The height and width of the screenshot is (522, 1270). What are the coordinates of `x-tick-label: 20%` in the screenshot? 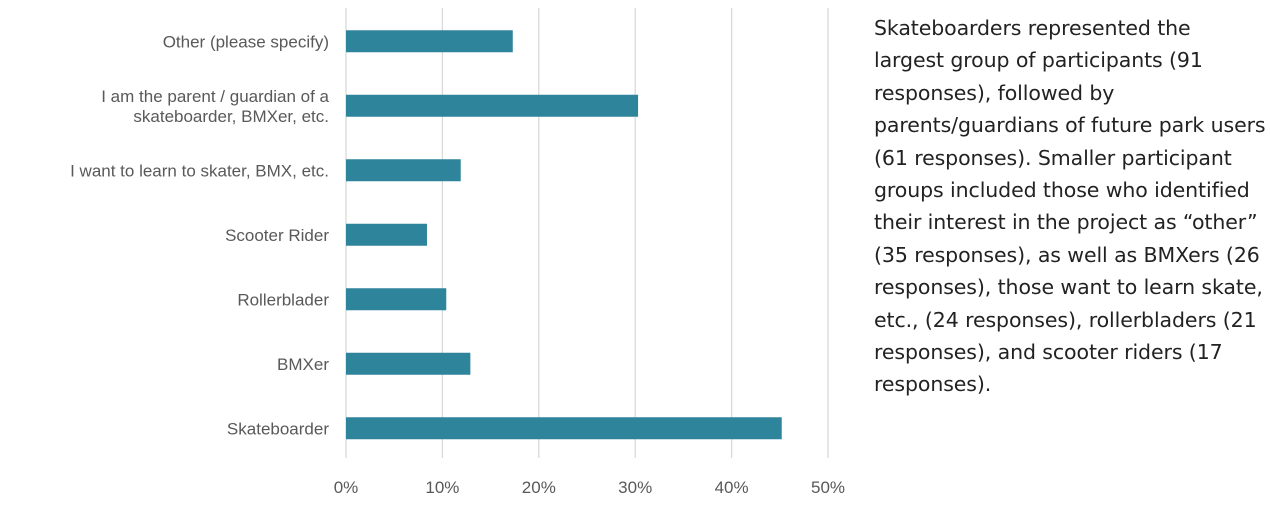 It's located at (539, 487).